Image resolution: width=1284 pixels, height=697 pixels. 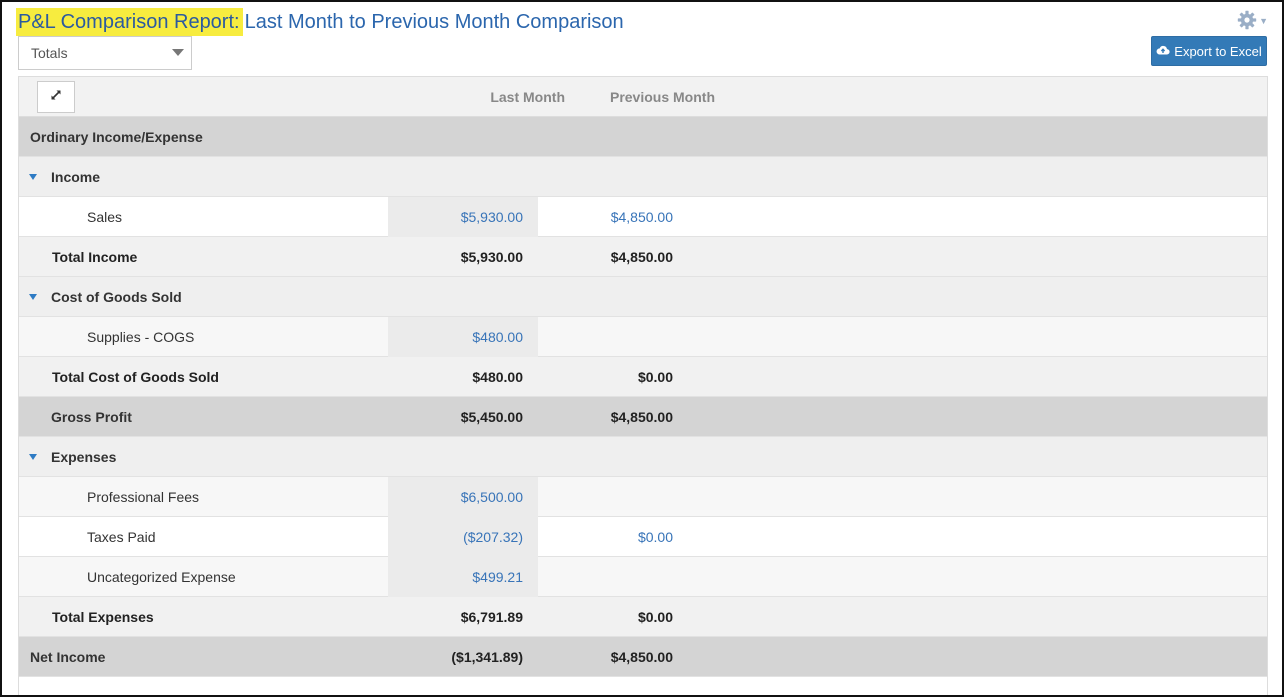 I want to click on row-label: Total Income, so click(x=95, y=257).